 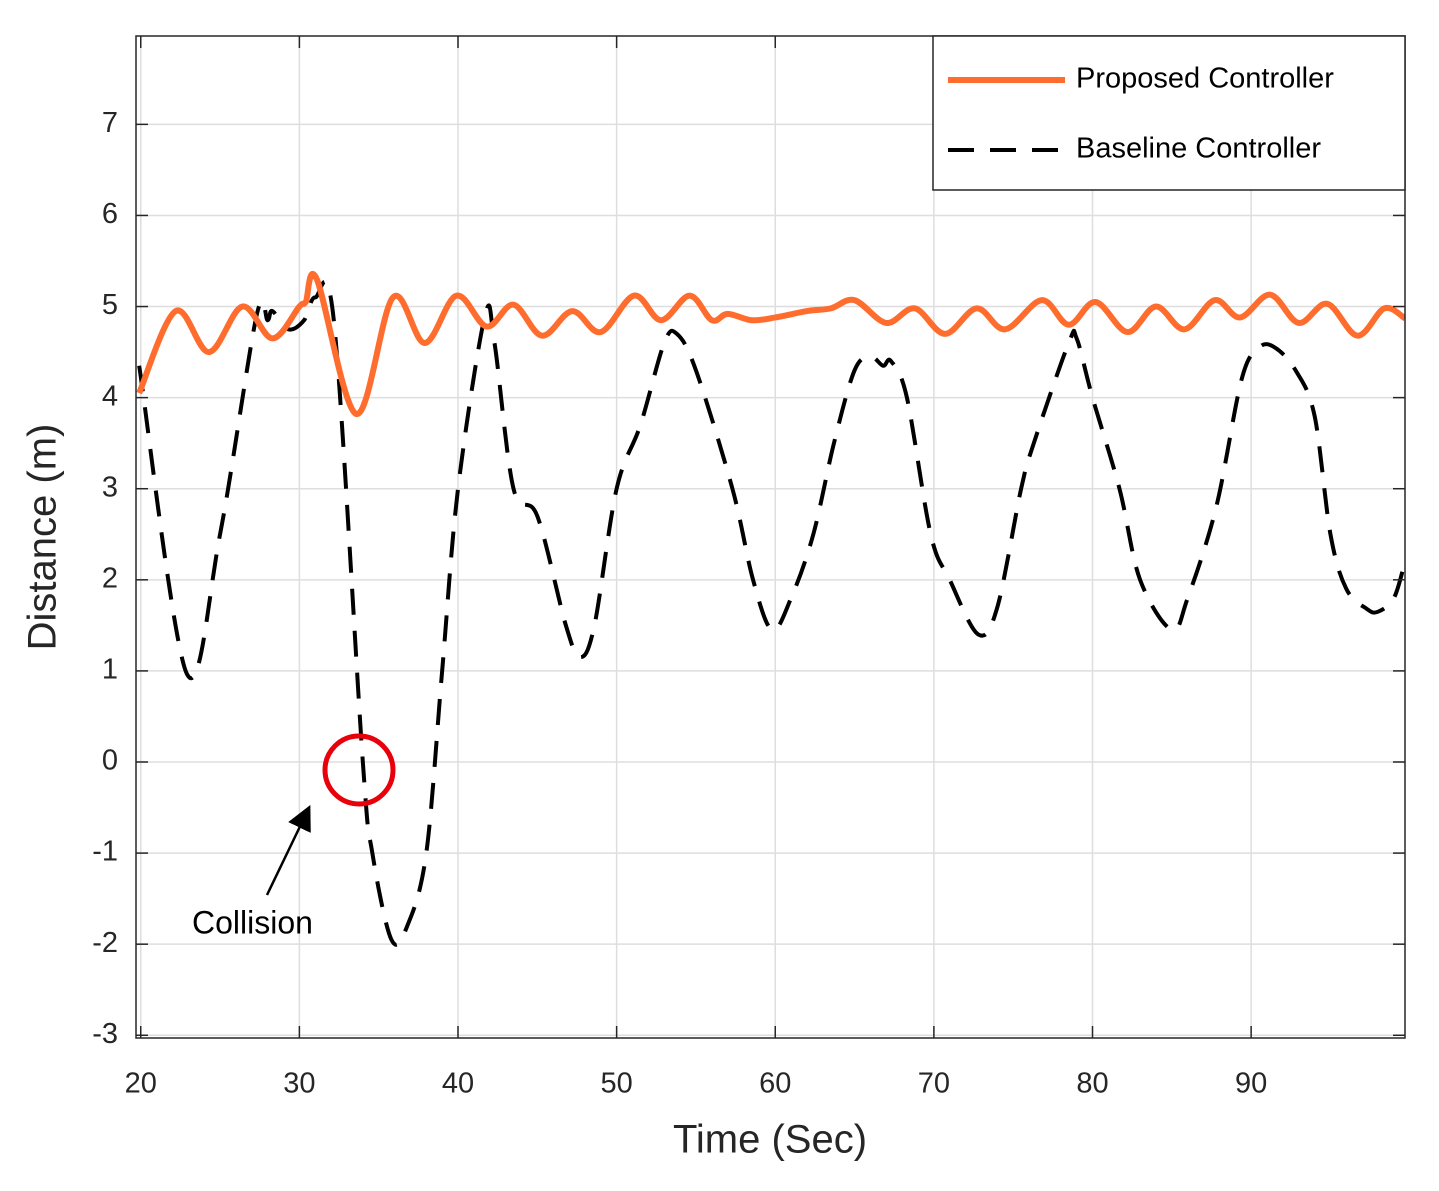 What do you see at coordinates (110, 578) in the screenshot?
I see `y-tick-label: 2` at bounding box center [110, 578].